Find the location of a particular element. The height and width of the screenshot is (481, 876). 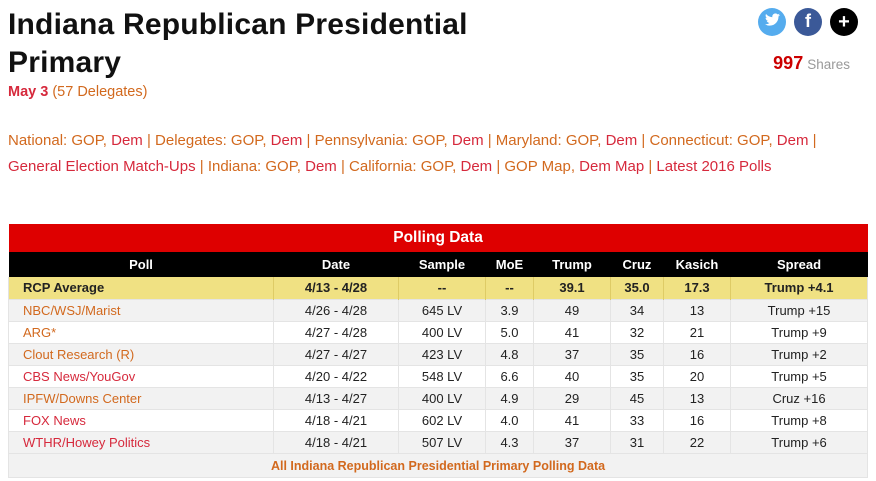

cell-trump: 29 is located at coordinates (572, 398).